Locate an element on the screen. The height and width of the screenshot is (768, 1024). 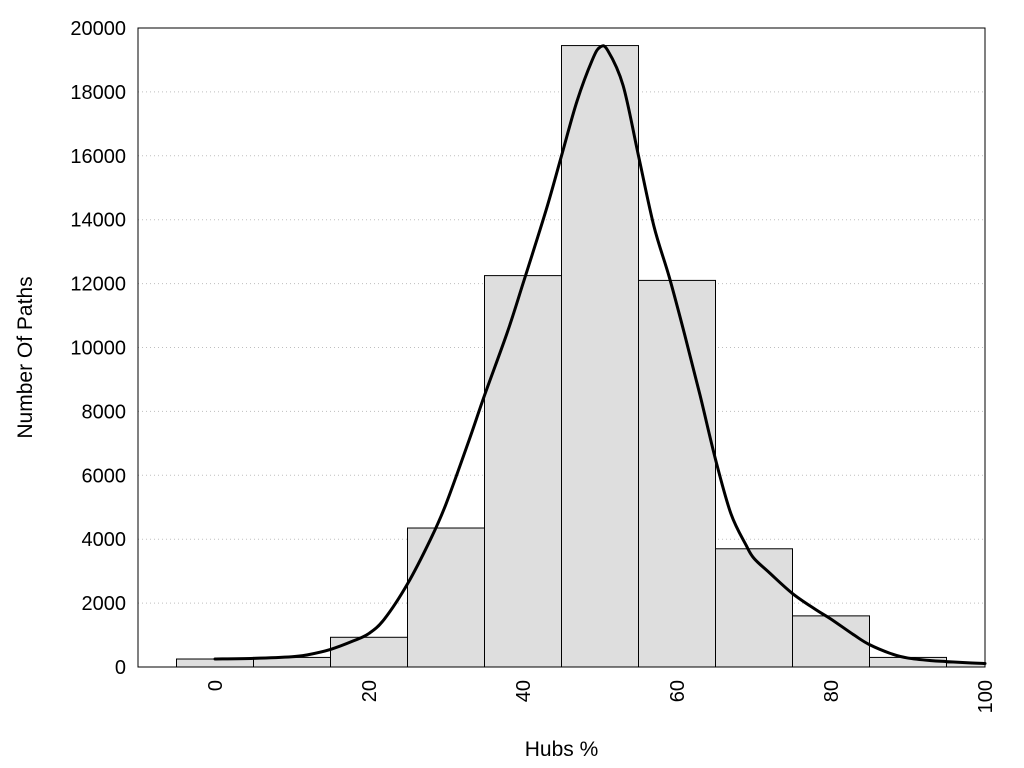
y-tick-label: 10000 is located at coordinates (98, 349).